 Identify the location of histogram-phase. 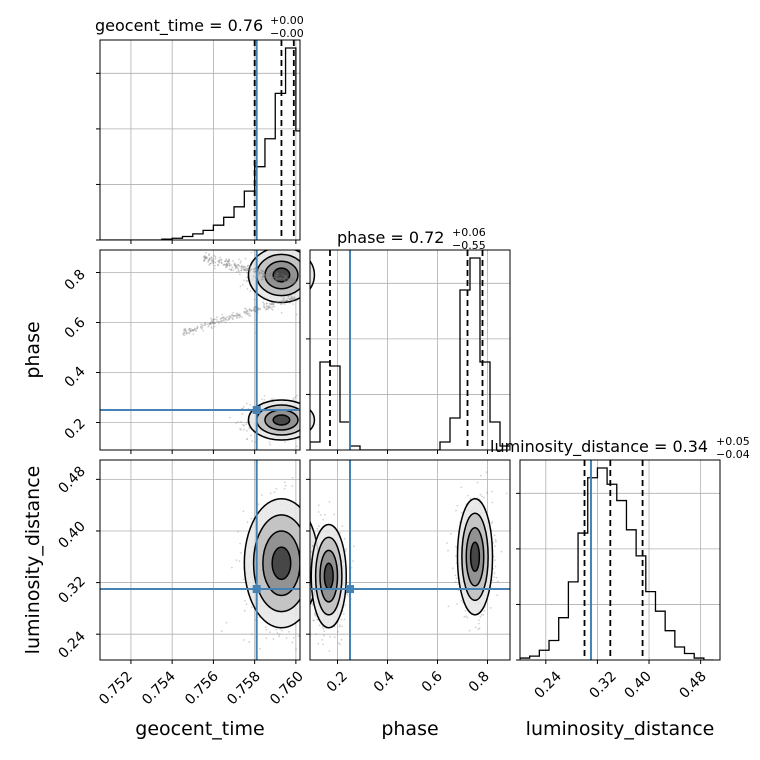
(410, 354).